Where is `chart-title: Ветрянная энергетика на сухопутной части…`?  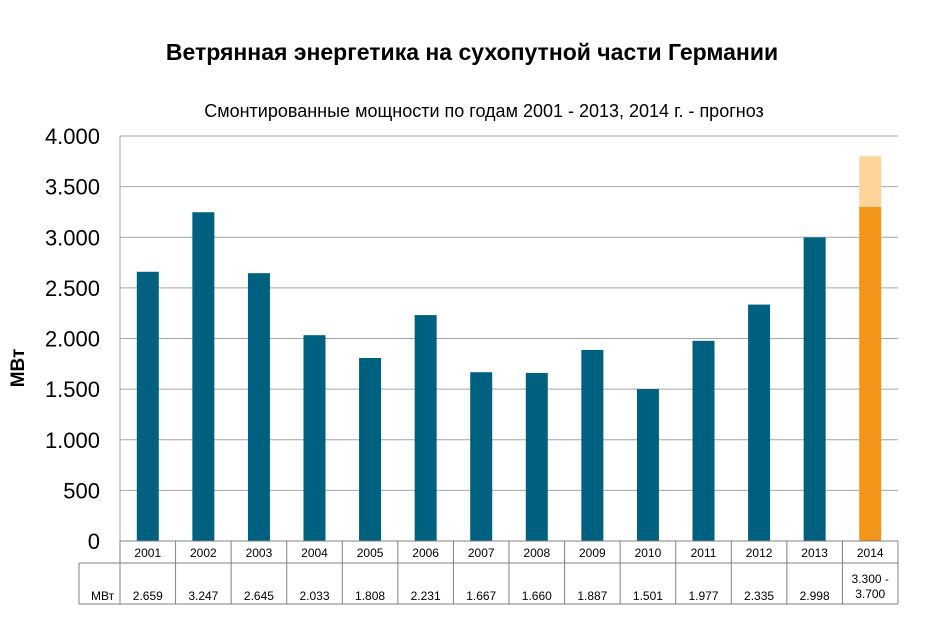
chart-title: Ветрянная энергетика на сухопутной части… is located at coordinates (472, 52).